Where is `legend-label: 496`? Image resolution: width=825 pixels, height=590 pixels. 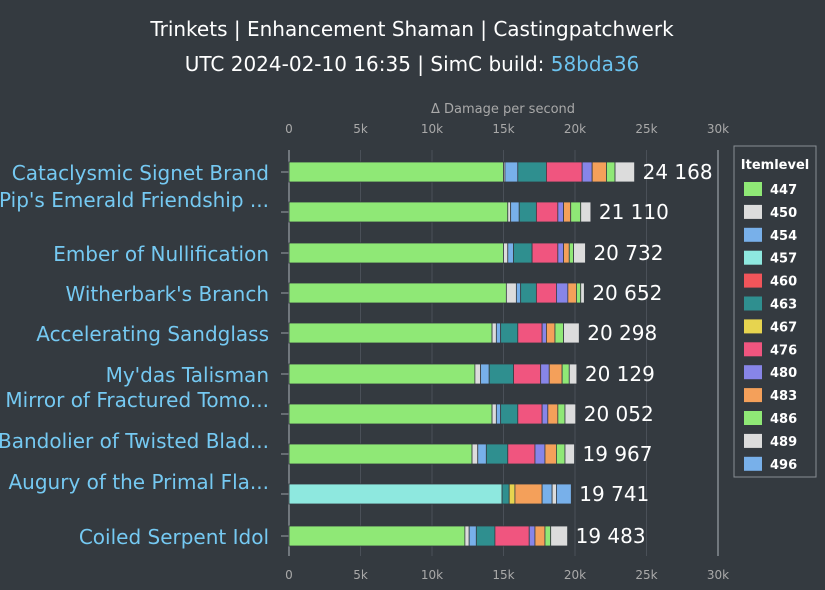
legend-label: 496 is located at coordinates (783, 465).